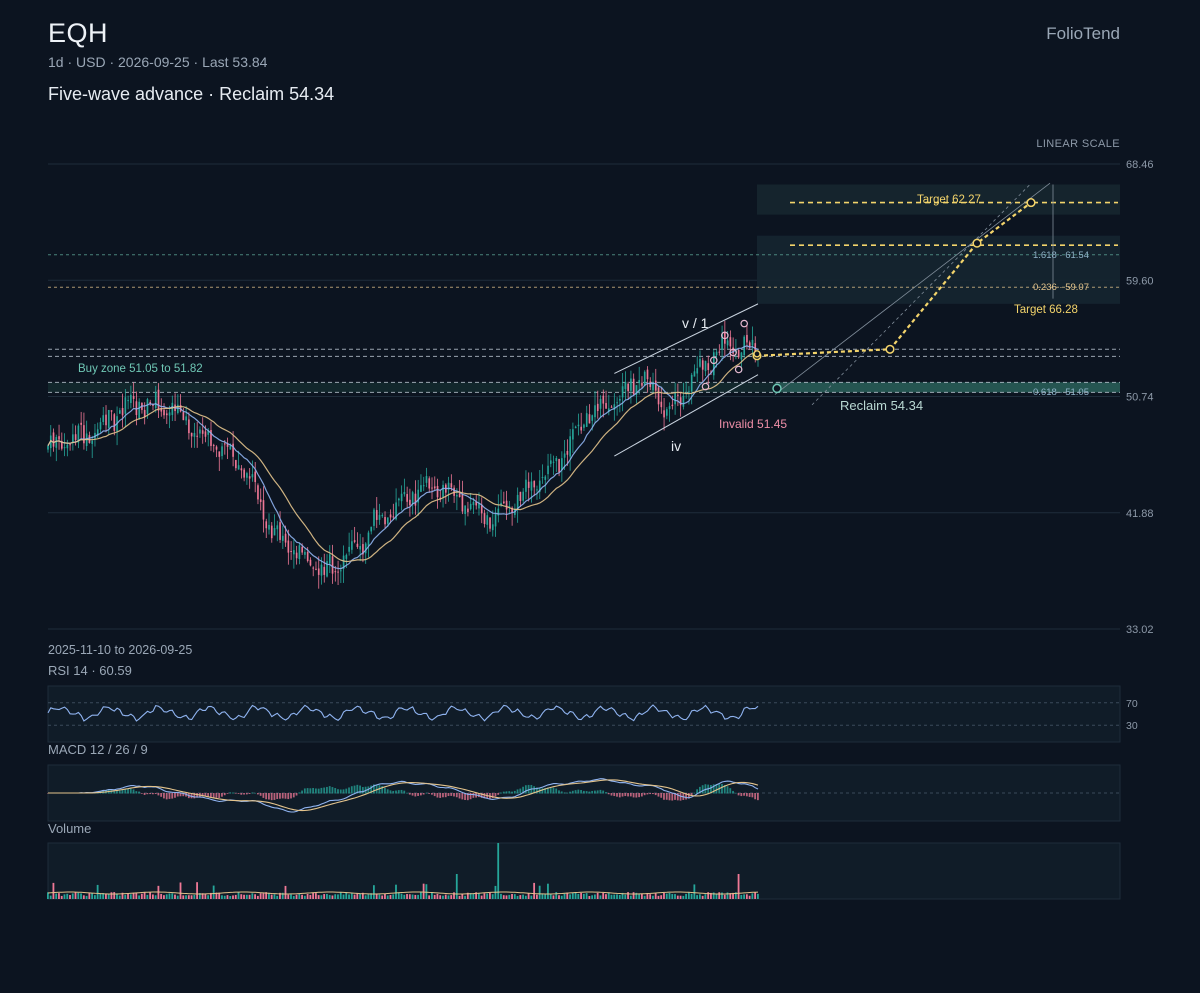 The height and width of the screenshot is (993, 1200). Describe the element at coordinates (1140, 281) in the screenshot. I see `y-tick-label: 59.60` at that location.